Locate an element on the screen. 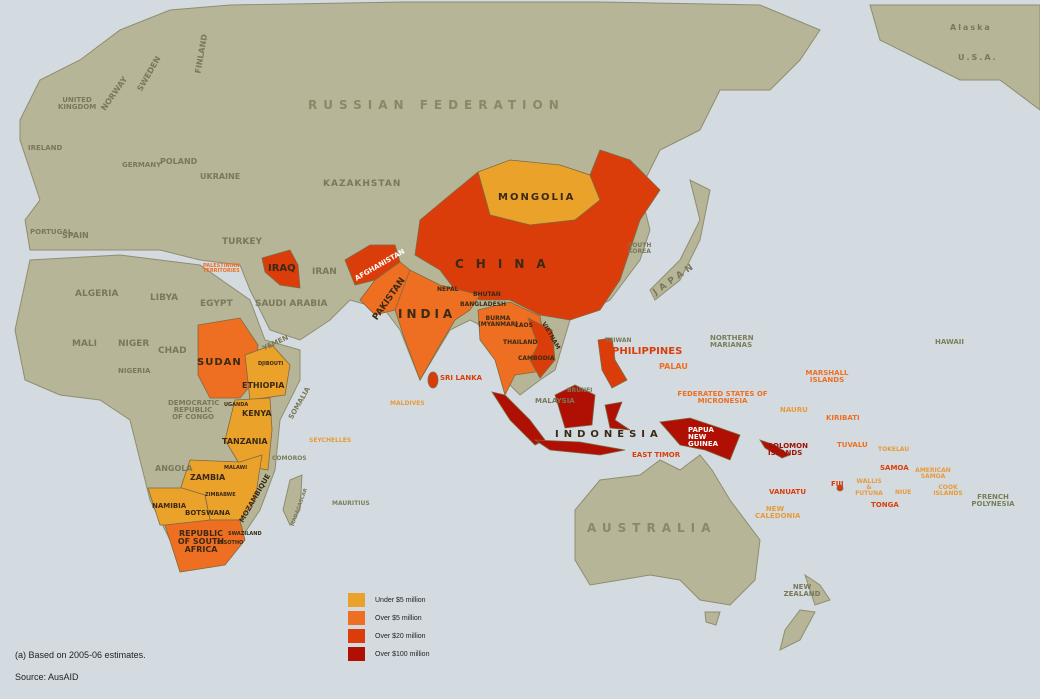  label-bhutan: BHUTAN is located at coordinates (487, 294).